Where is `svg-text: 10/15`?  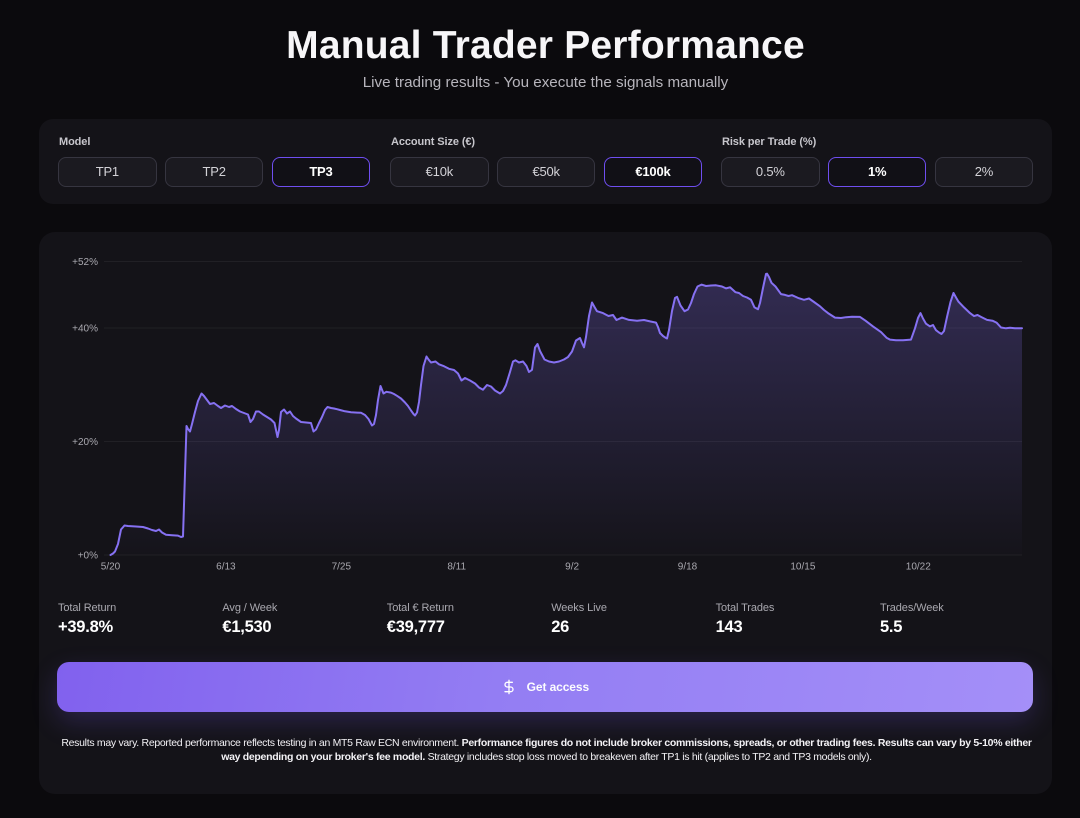 svg-text: 10/15 is located at coordinates (802, 567).